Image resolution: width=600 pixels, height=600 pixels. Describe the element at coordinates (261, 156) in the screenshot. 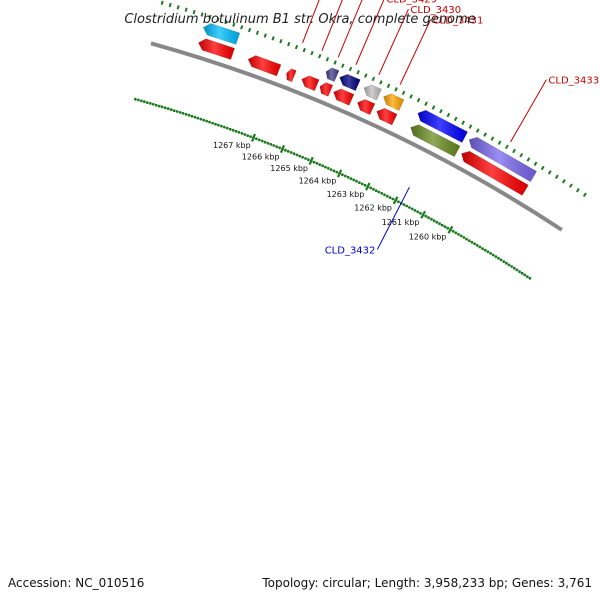

I see `scale-tick-label: 1266 kbp` at that location.